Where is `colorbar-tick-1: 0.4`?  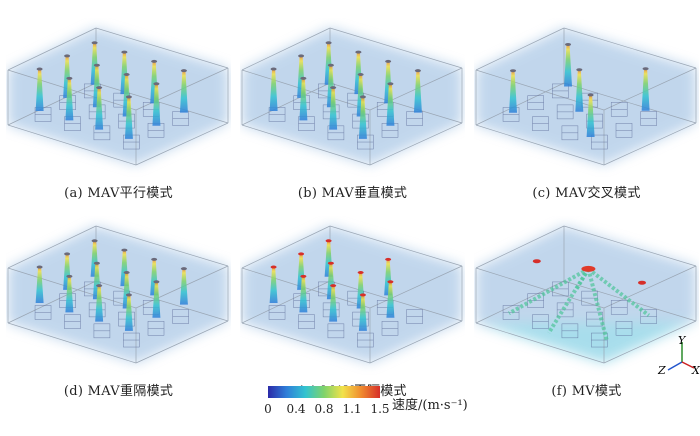
colorbar-tick-1: 0.4 is located at coordinates (296, 409).